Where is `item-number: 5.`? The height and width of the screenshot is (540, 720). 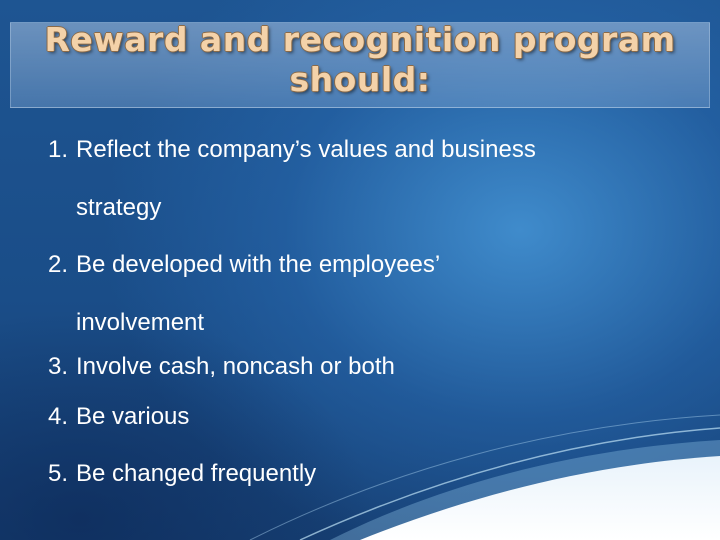
item-number: 5. is located at coordinates (58, 473).